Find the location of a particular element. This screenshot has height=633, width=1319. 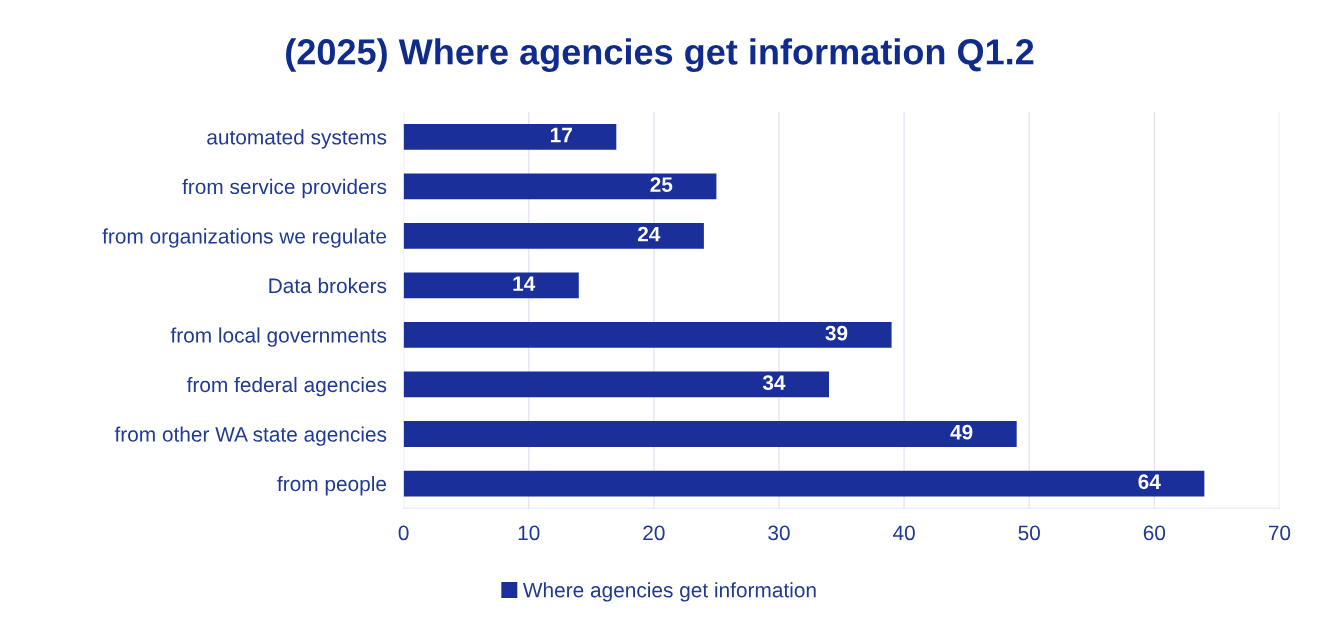

data-label: 34 is located at coordinates (774, 383).